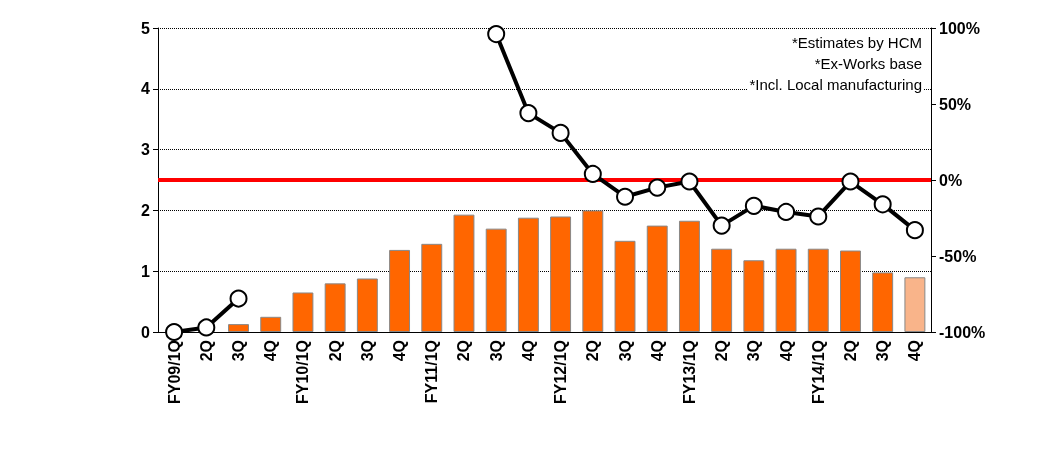 The height and width of the screenshot is (464, 1044). I want to click on y2-tick-label: 100%, so click(959, 28).